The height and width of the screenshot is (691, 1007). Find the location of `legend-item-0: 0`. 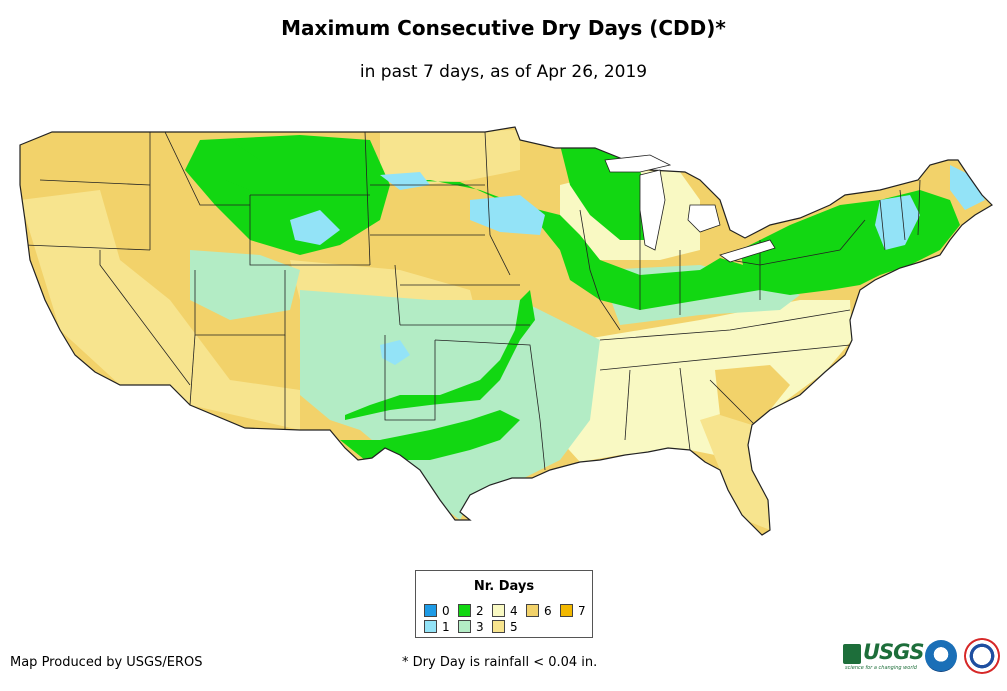

legend-item-0: 0 is located at coordinates (437, 611).